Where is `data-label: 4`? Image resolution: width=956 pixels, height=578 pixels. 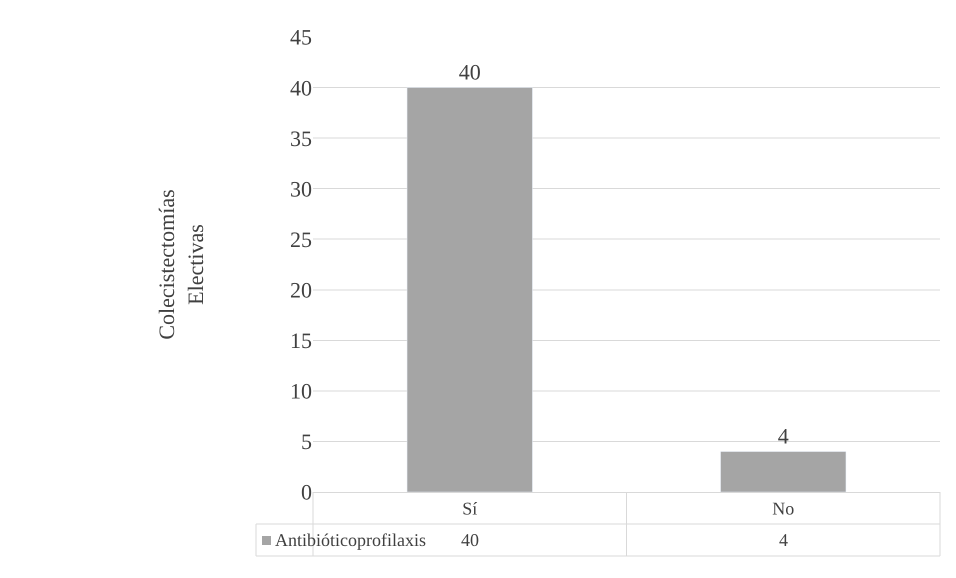 data-label: 4 is located at coordinates (783, 540).